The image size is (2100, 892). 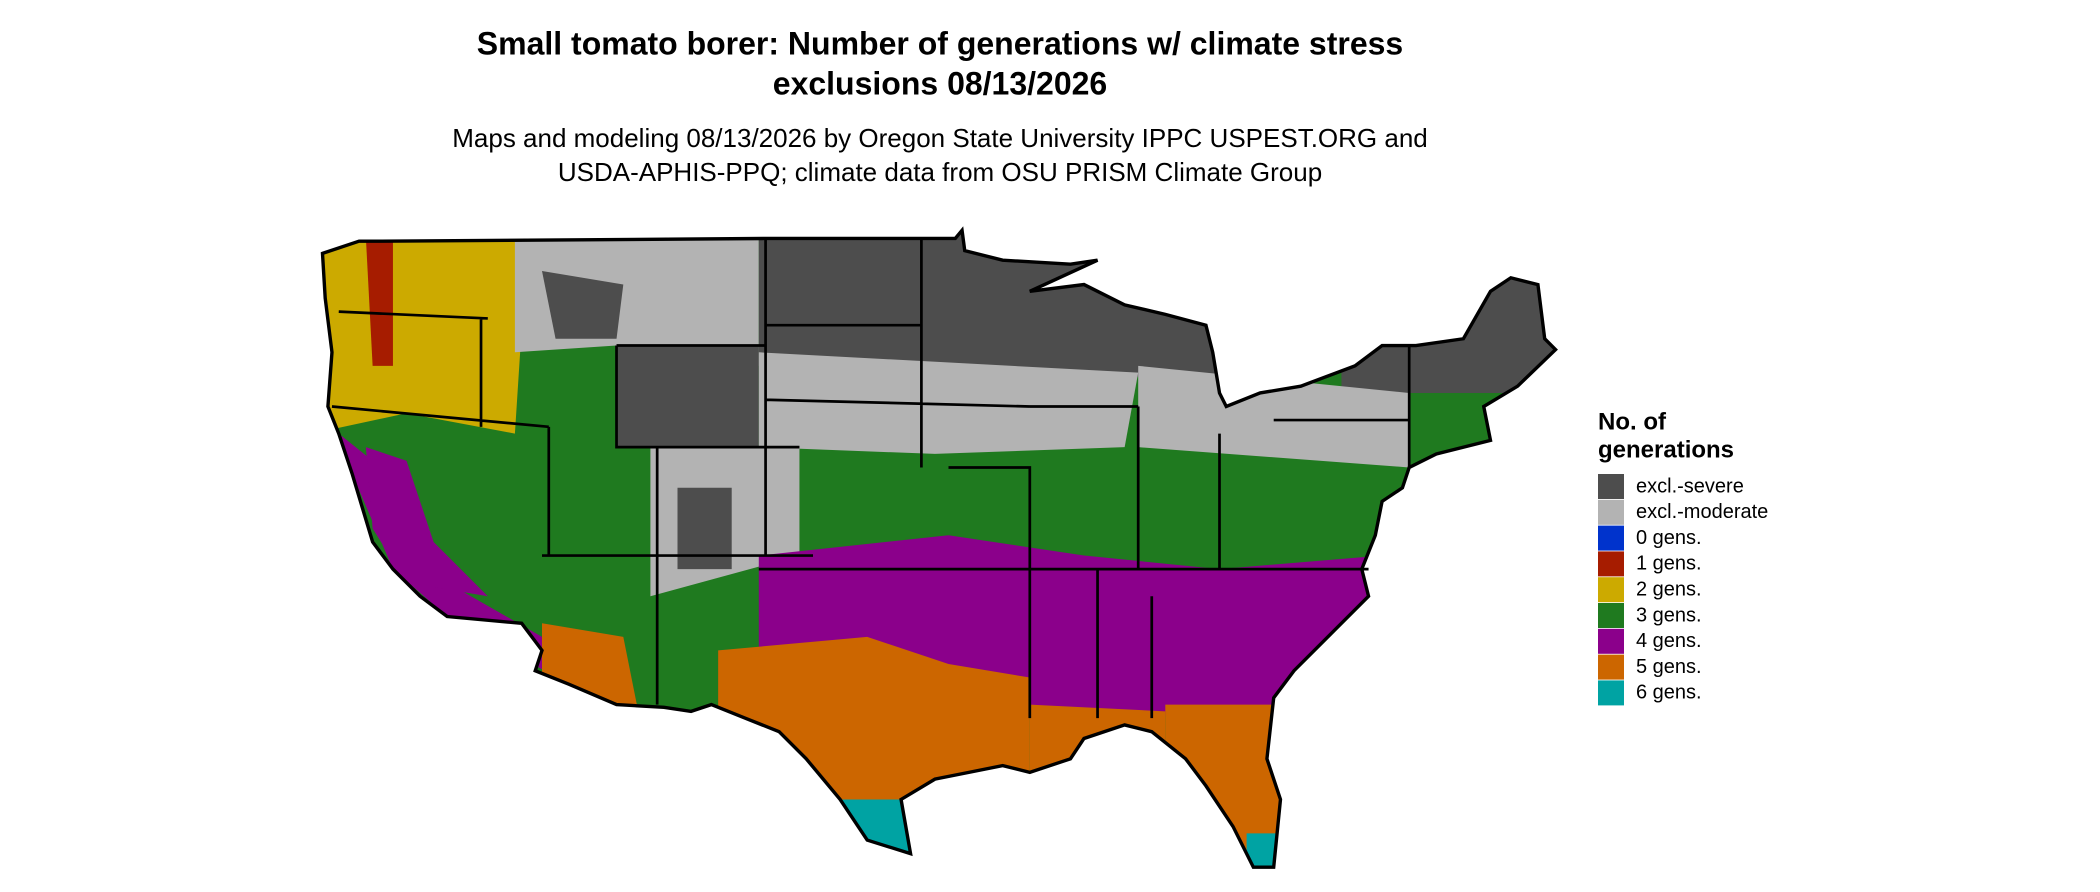 What do you see at coordinates (1702, 512) in the screenshot?
I see `legend-label: excl.-moderate` at bounding box center [1702, 512].